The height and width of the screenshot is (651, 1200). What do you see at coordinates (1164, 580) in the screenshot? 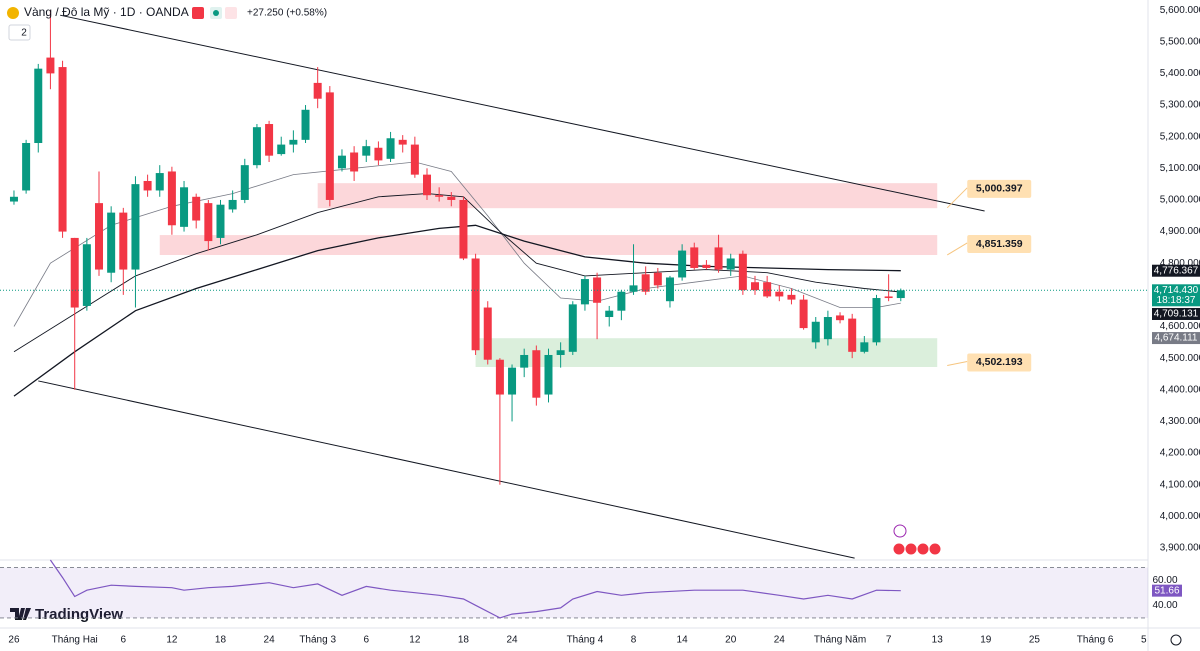
I see `rsi-tick-label: 60.00` at bounding box center [1164, 580].